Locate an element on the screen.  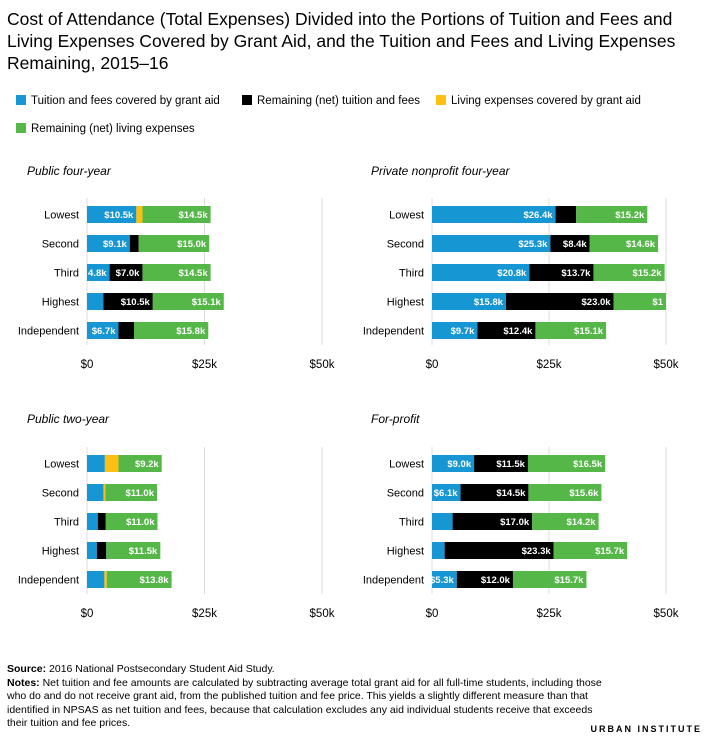
data-label: $13.8k is located at coordinates (155, 580).